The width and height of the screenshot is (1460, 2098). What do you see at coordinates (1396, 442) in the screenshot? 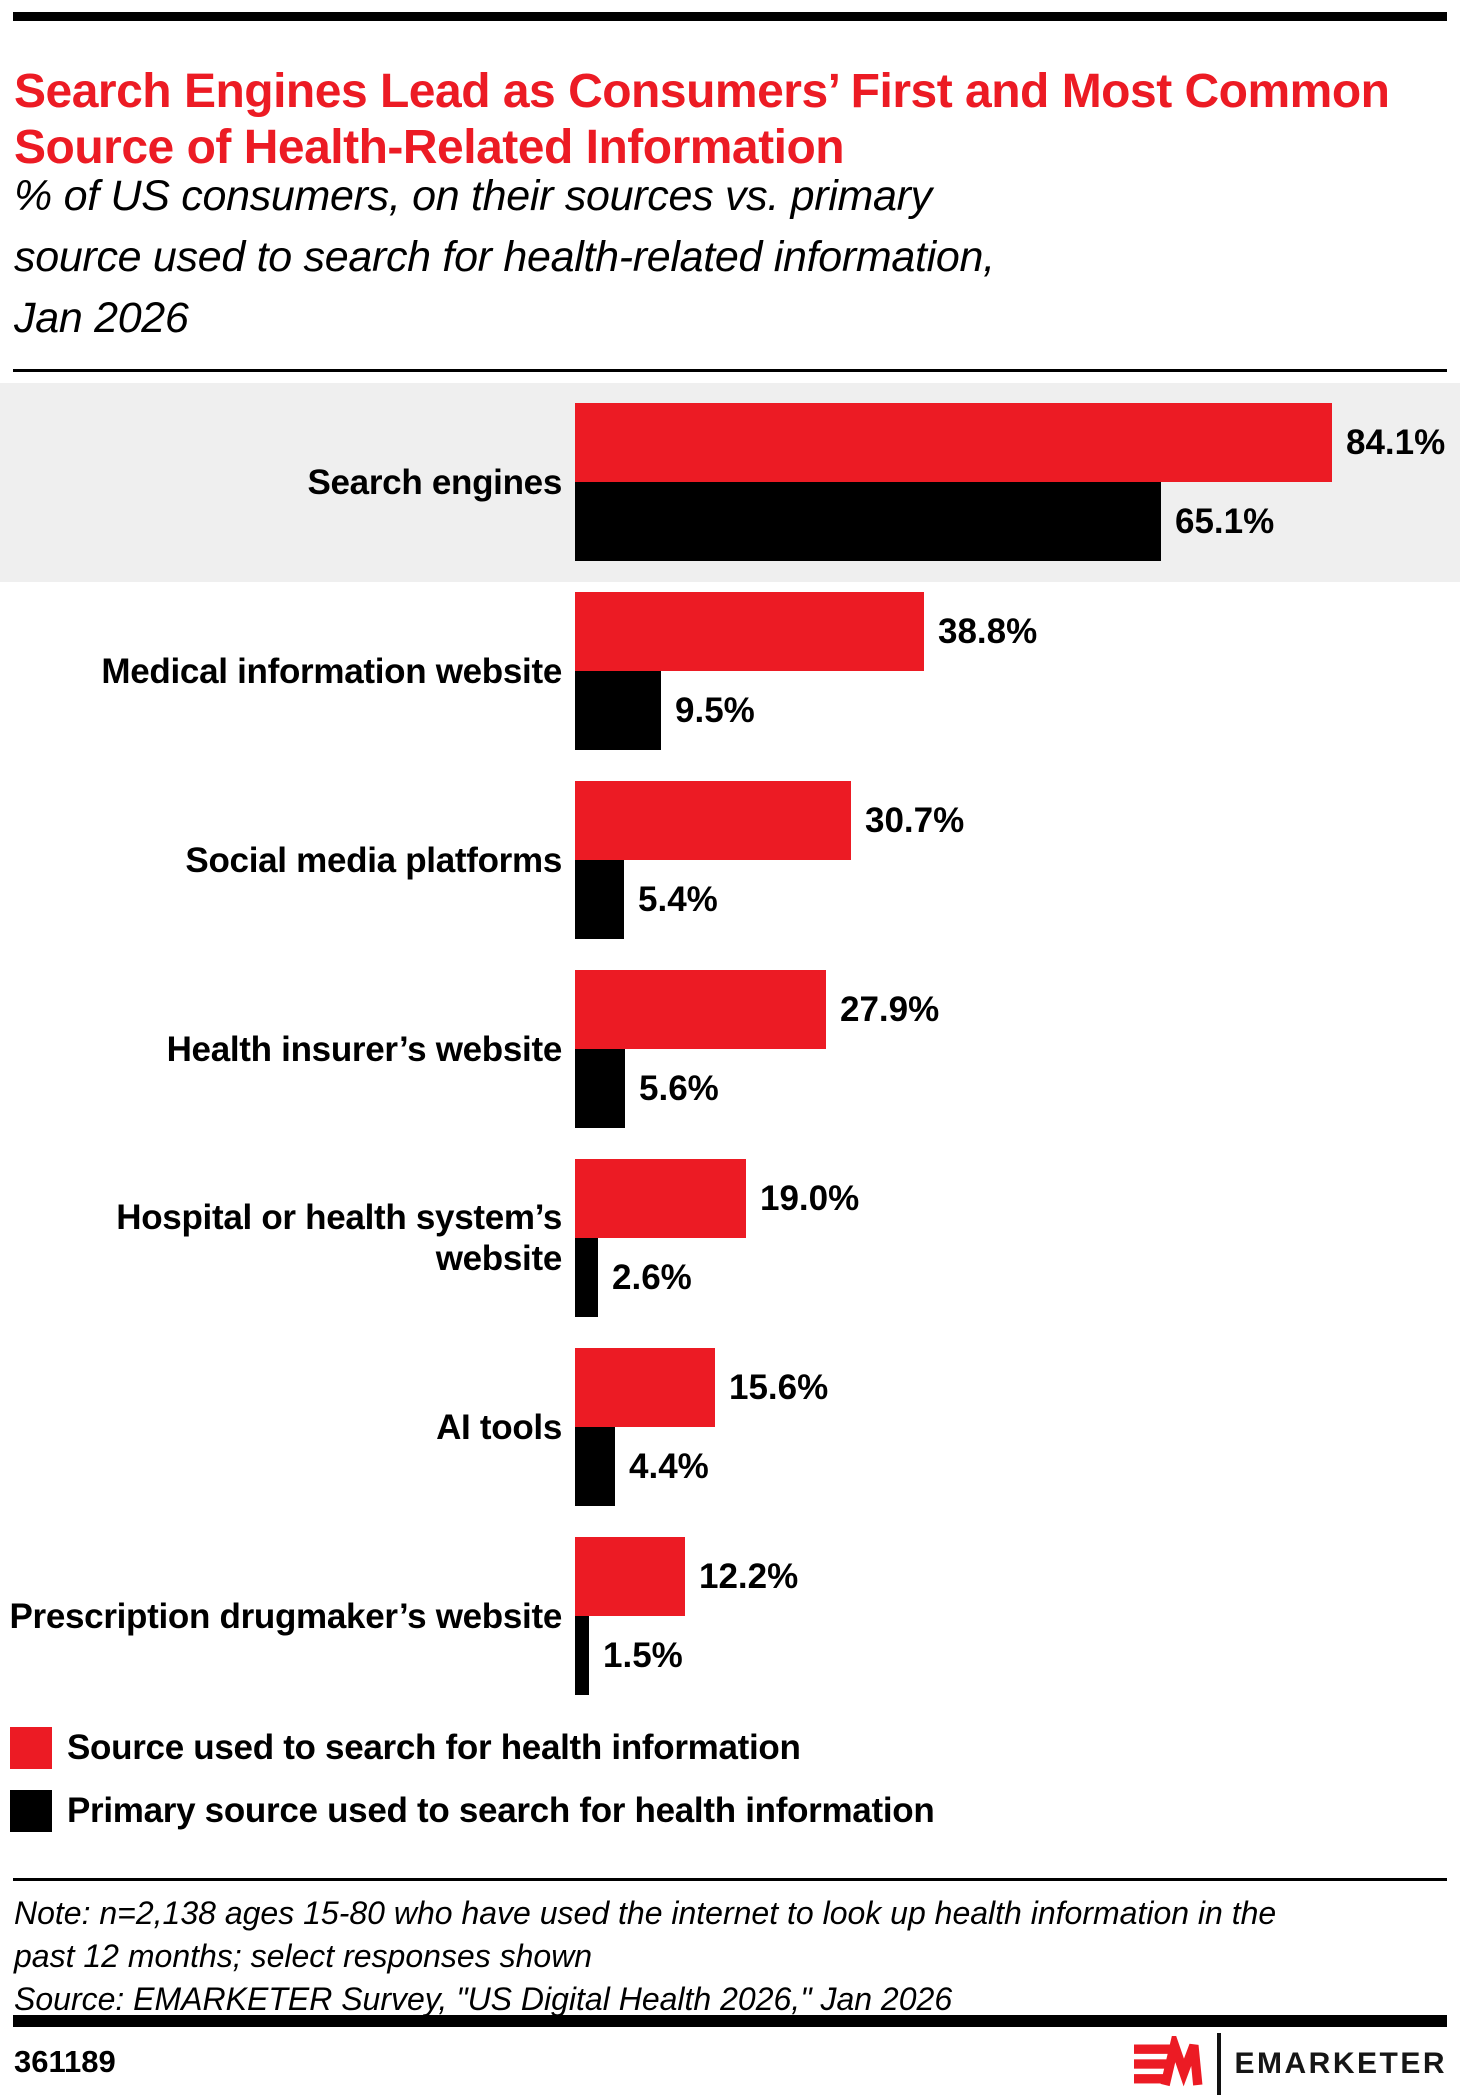
I see `value-label-source: 84.1%` at bounding box center [1396, 442].